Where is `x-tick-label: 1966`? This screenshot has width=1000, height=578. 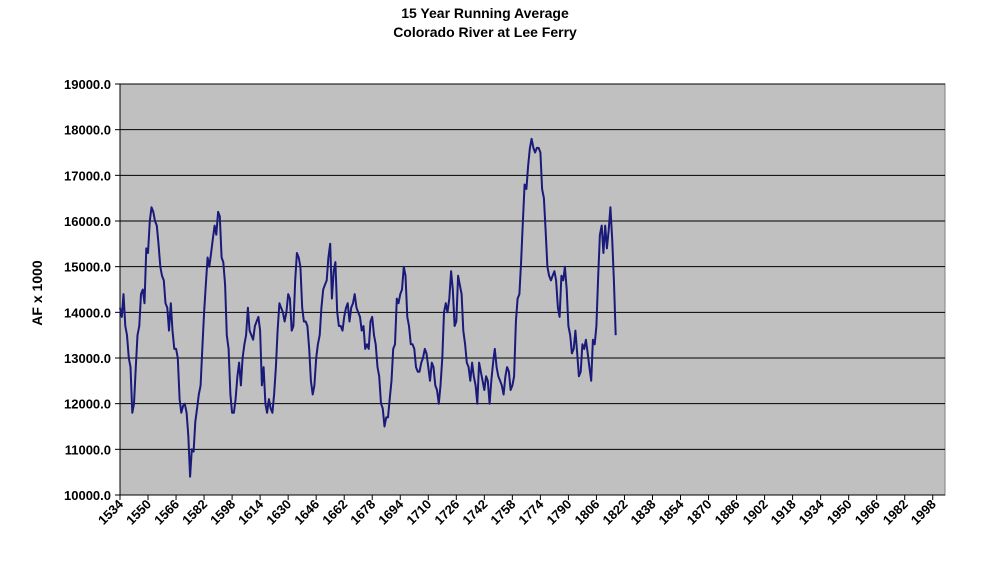
x-tick-label: 1966 is located at coordinates (867, 512).